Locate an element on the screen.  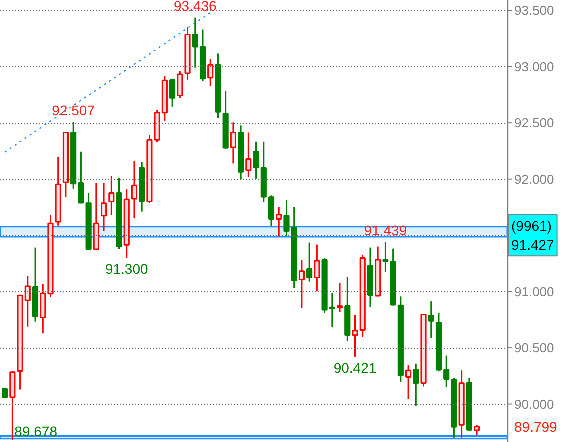
y-tick-label: 91.000 is located at coordinates (534, 292).